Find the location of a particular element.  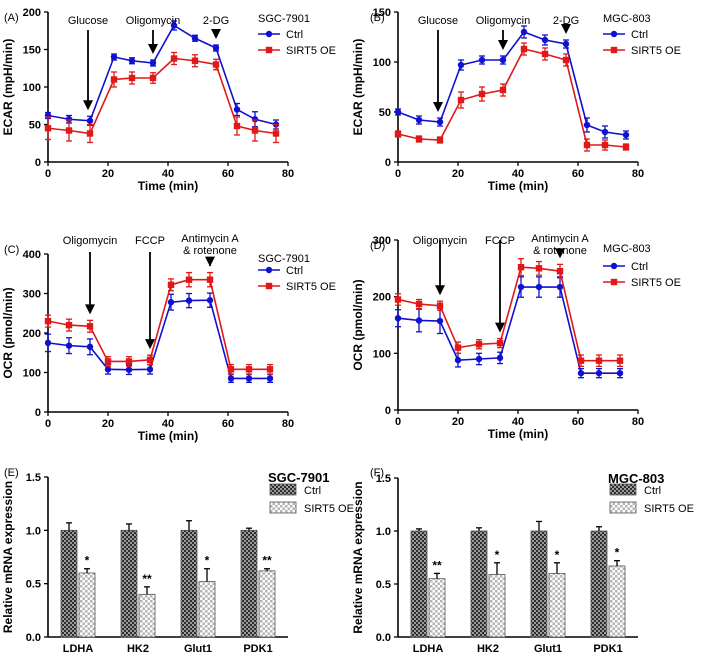

y-tick-label: 50 is located at coordinates (35, 126).